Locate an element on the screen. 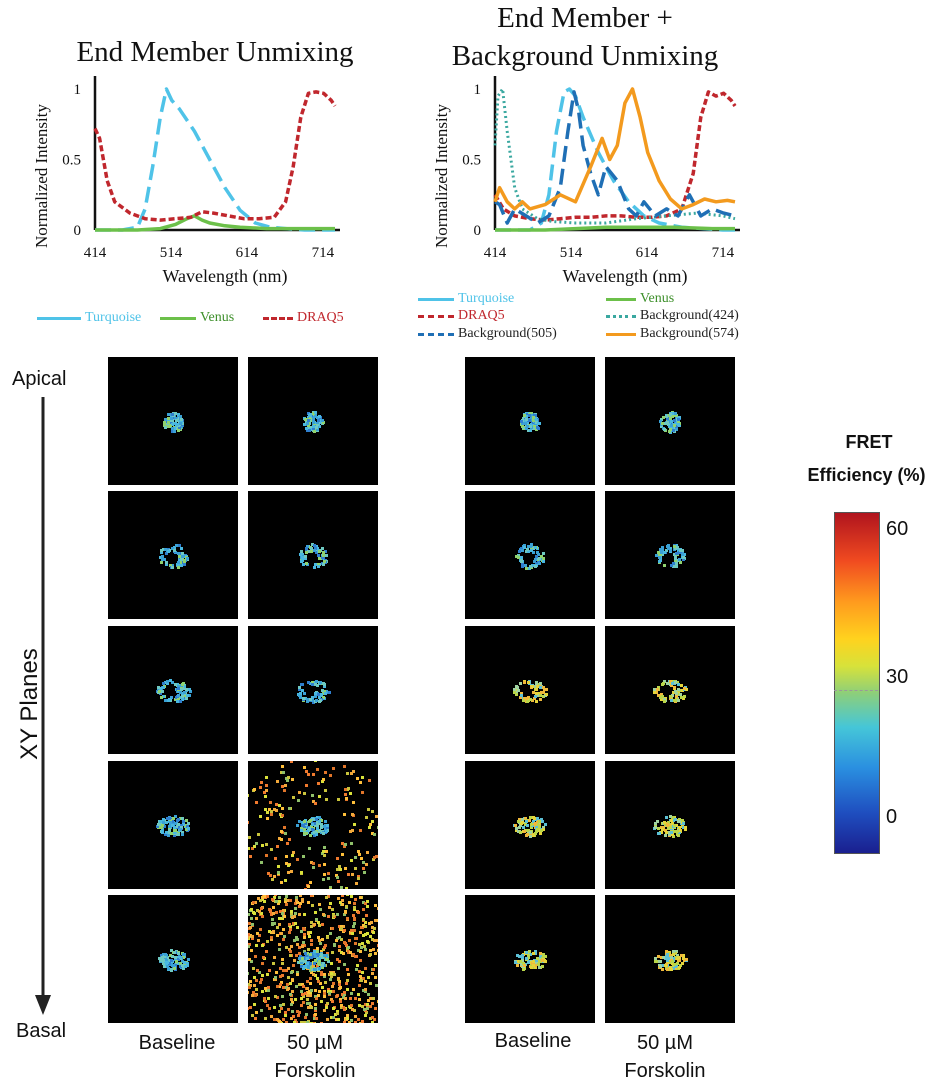 The width and height of the screenshot is (938, 1083). image-tile-r2-c3 is located at coordinates (530, 555).